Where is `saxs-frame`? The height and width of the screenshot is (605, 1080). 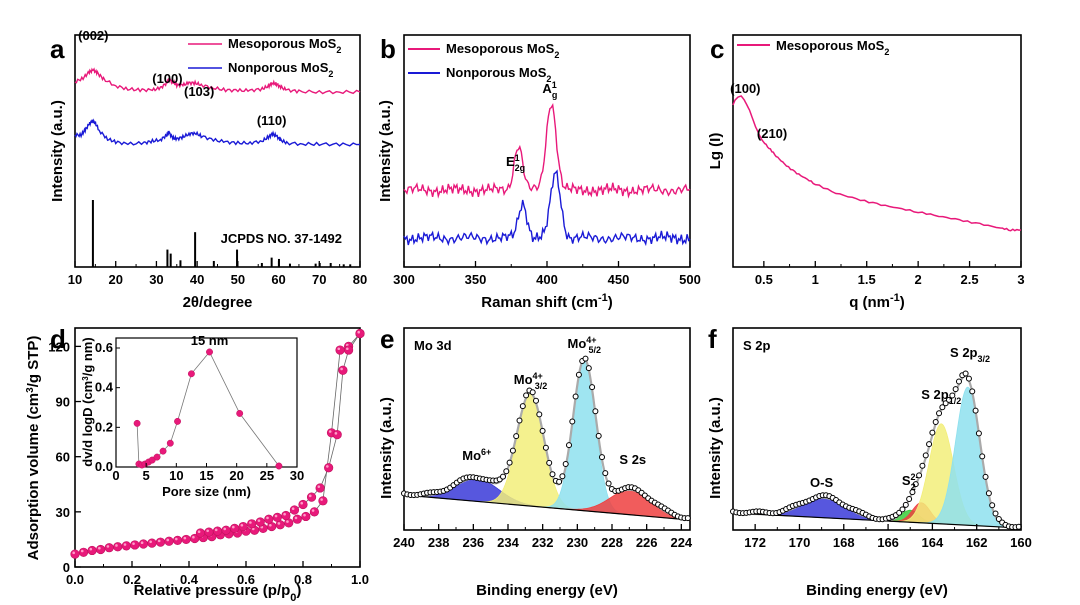 saxs-frame is located at coordinates (877, 151).